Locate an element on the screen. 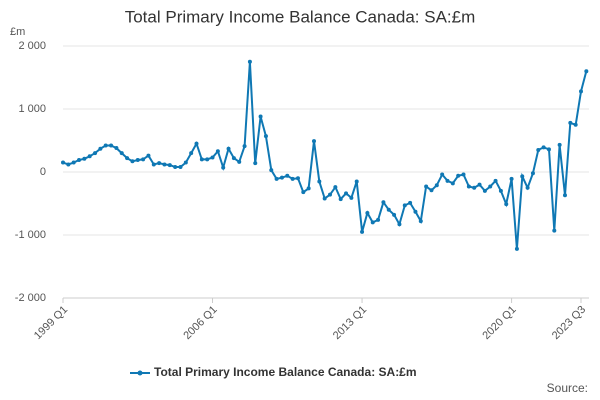  x-tick-label: 2006 Q1 is located at coordinates (200, 323).